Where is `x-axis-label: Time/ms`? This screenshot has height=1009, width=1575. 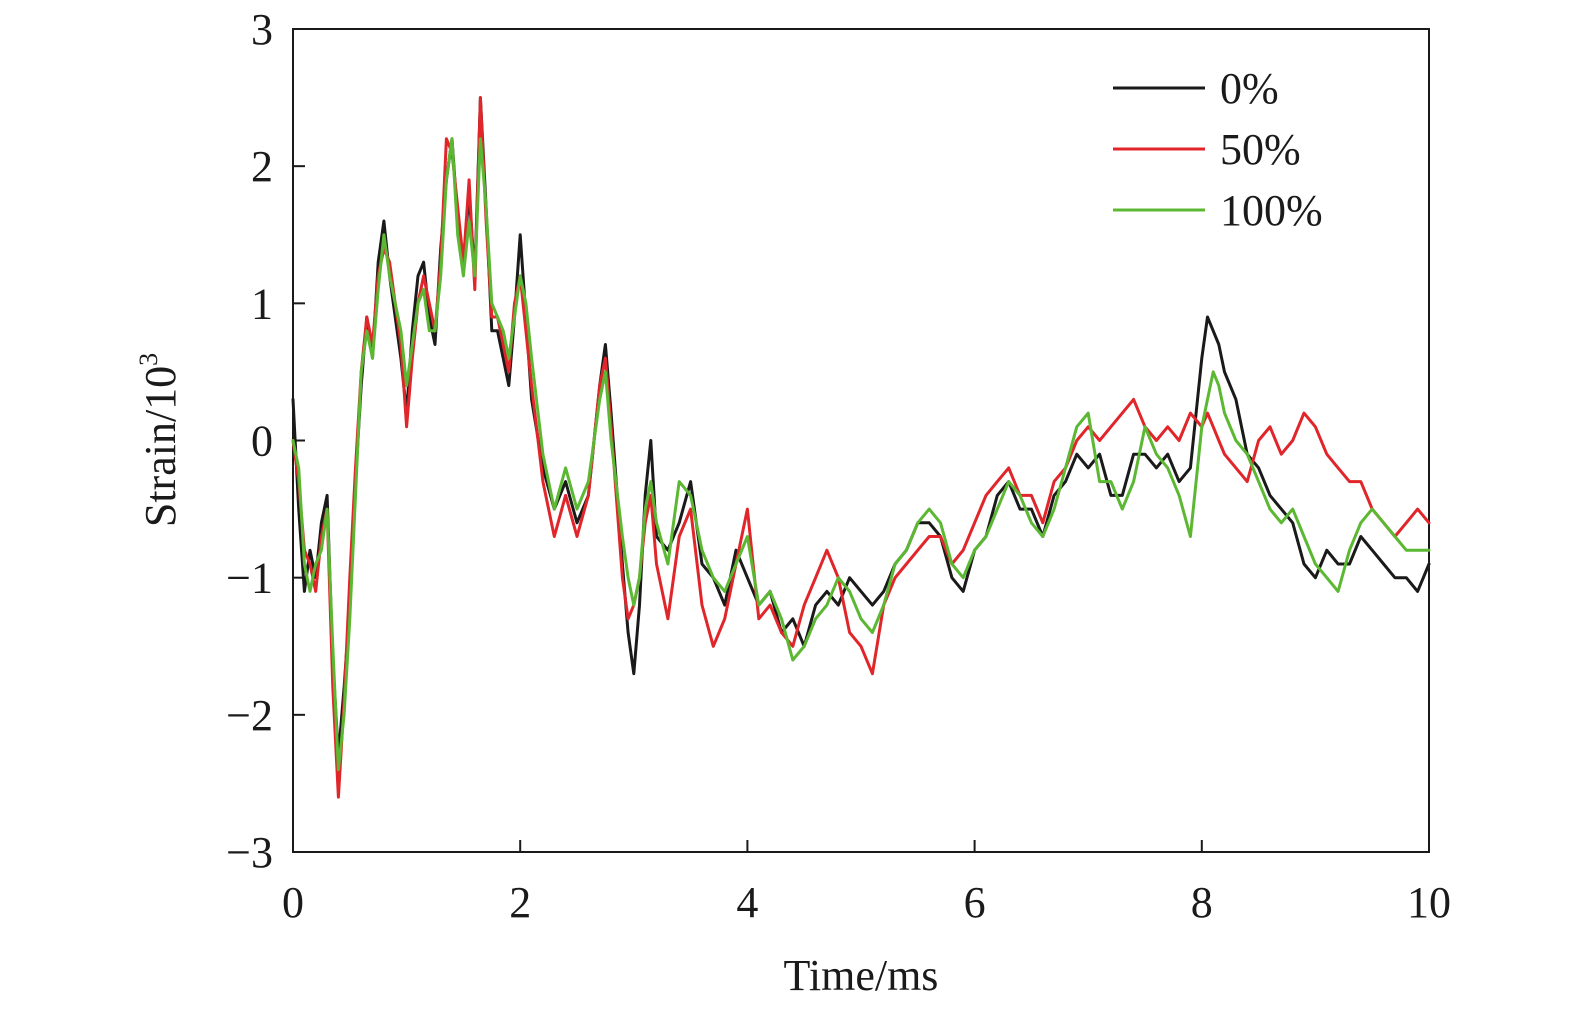 x-axis-label: Time/ms is located at coordinates (861, 975).